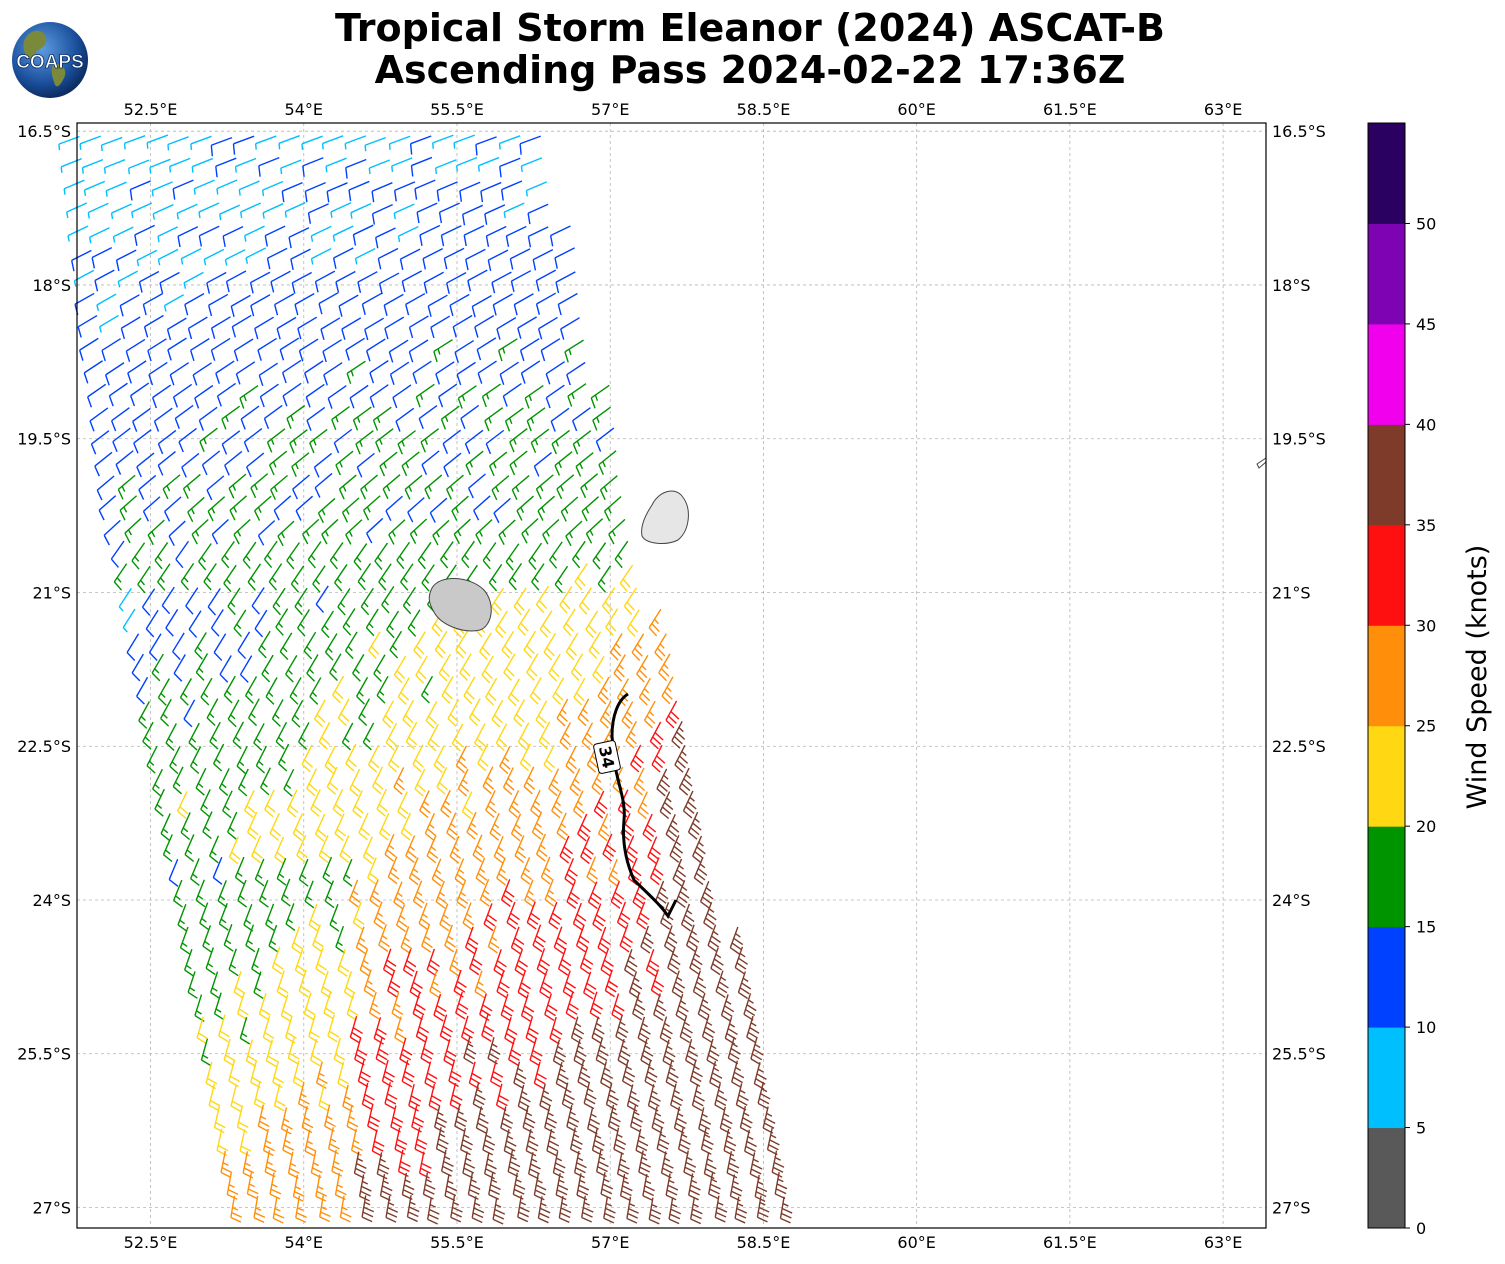  Describe the element at coordinates (1426, 1027) in the screenshot. I see `colorbar-tick-label: 10` at that location.